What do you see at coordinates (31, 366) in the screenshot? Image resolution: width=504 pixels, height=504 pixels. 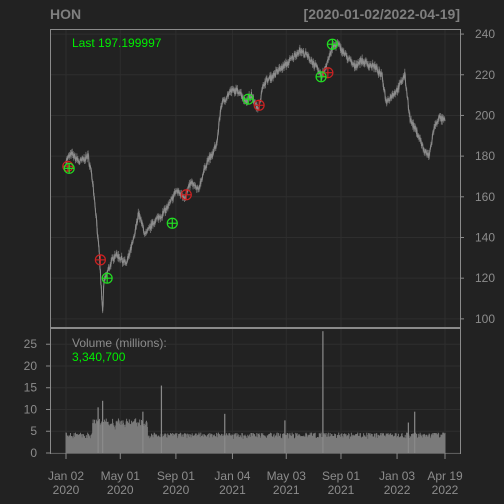 I see `volume-tick-label: 20` at bounding box center [31, 366].